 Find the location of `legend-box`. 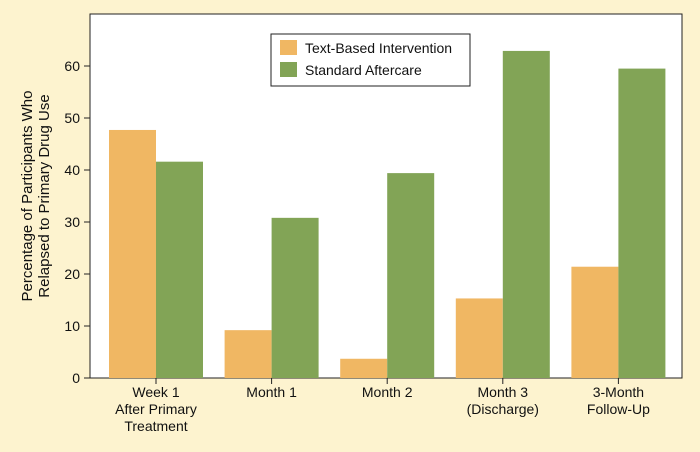

legend-box is located at coordinates (370, 60).